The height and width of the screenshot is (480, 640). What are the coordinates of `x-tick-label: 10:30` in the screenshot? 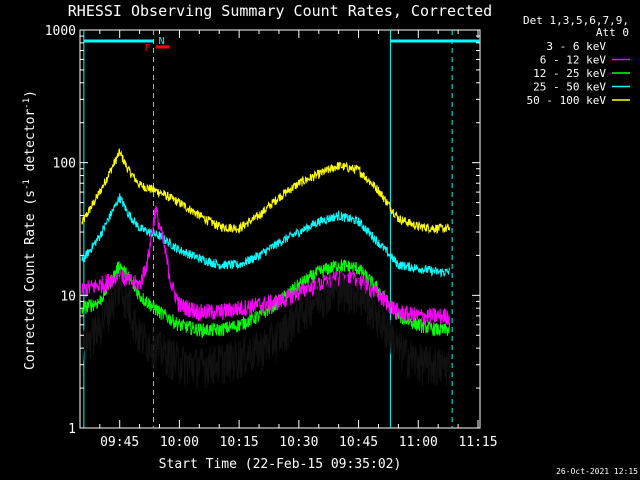 It's located at (298, 442).